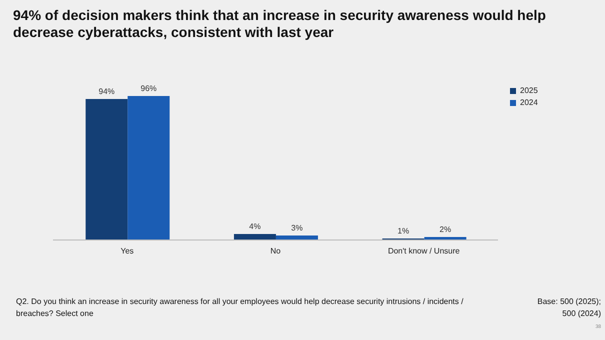 Image resolution: width=605 pixels, height=340 pixels. What do you see at coordinates (106, 91) in the screenshot?
I see `data-label: 94%` at bounding box center [106, 91].